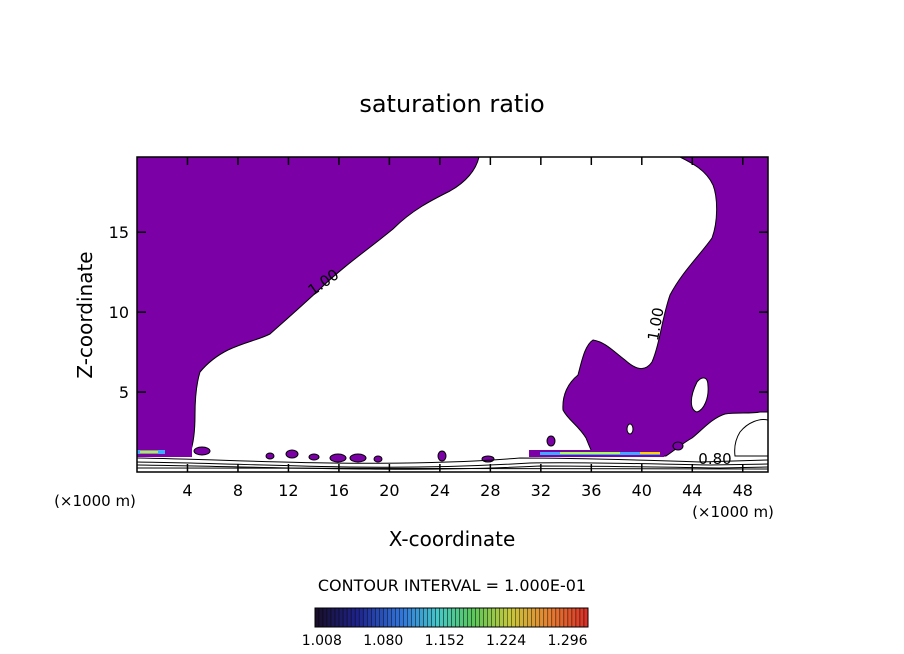 Image resolution: width=904 pixels, height=654 pixels. Describe the element at coordinates (714, 459) in the screenshot. I see `contour-label: 0.80` at that location.